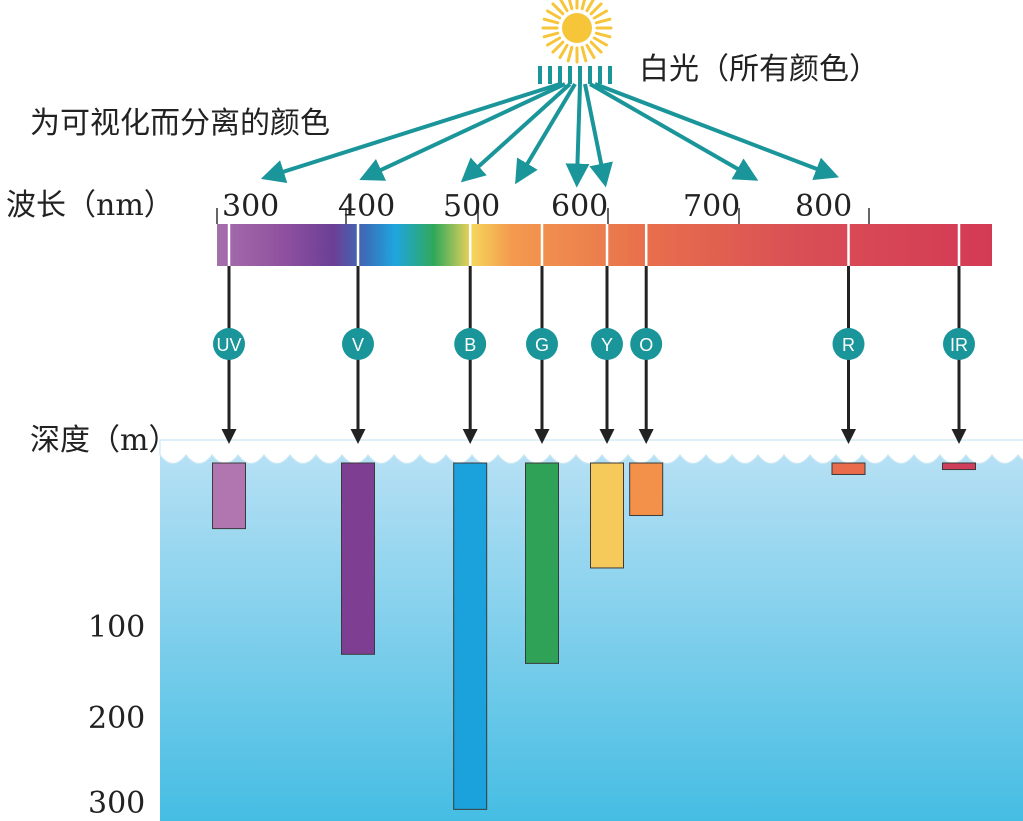  What do you see at coordinates (607, 396) in the screenshot?
I see `colour-y: Y` at bounding box center [607, 396].